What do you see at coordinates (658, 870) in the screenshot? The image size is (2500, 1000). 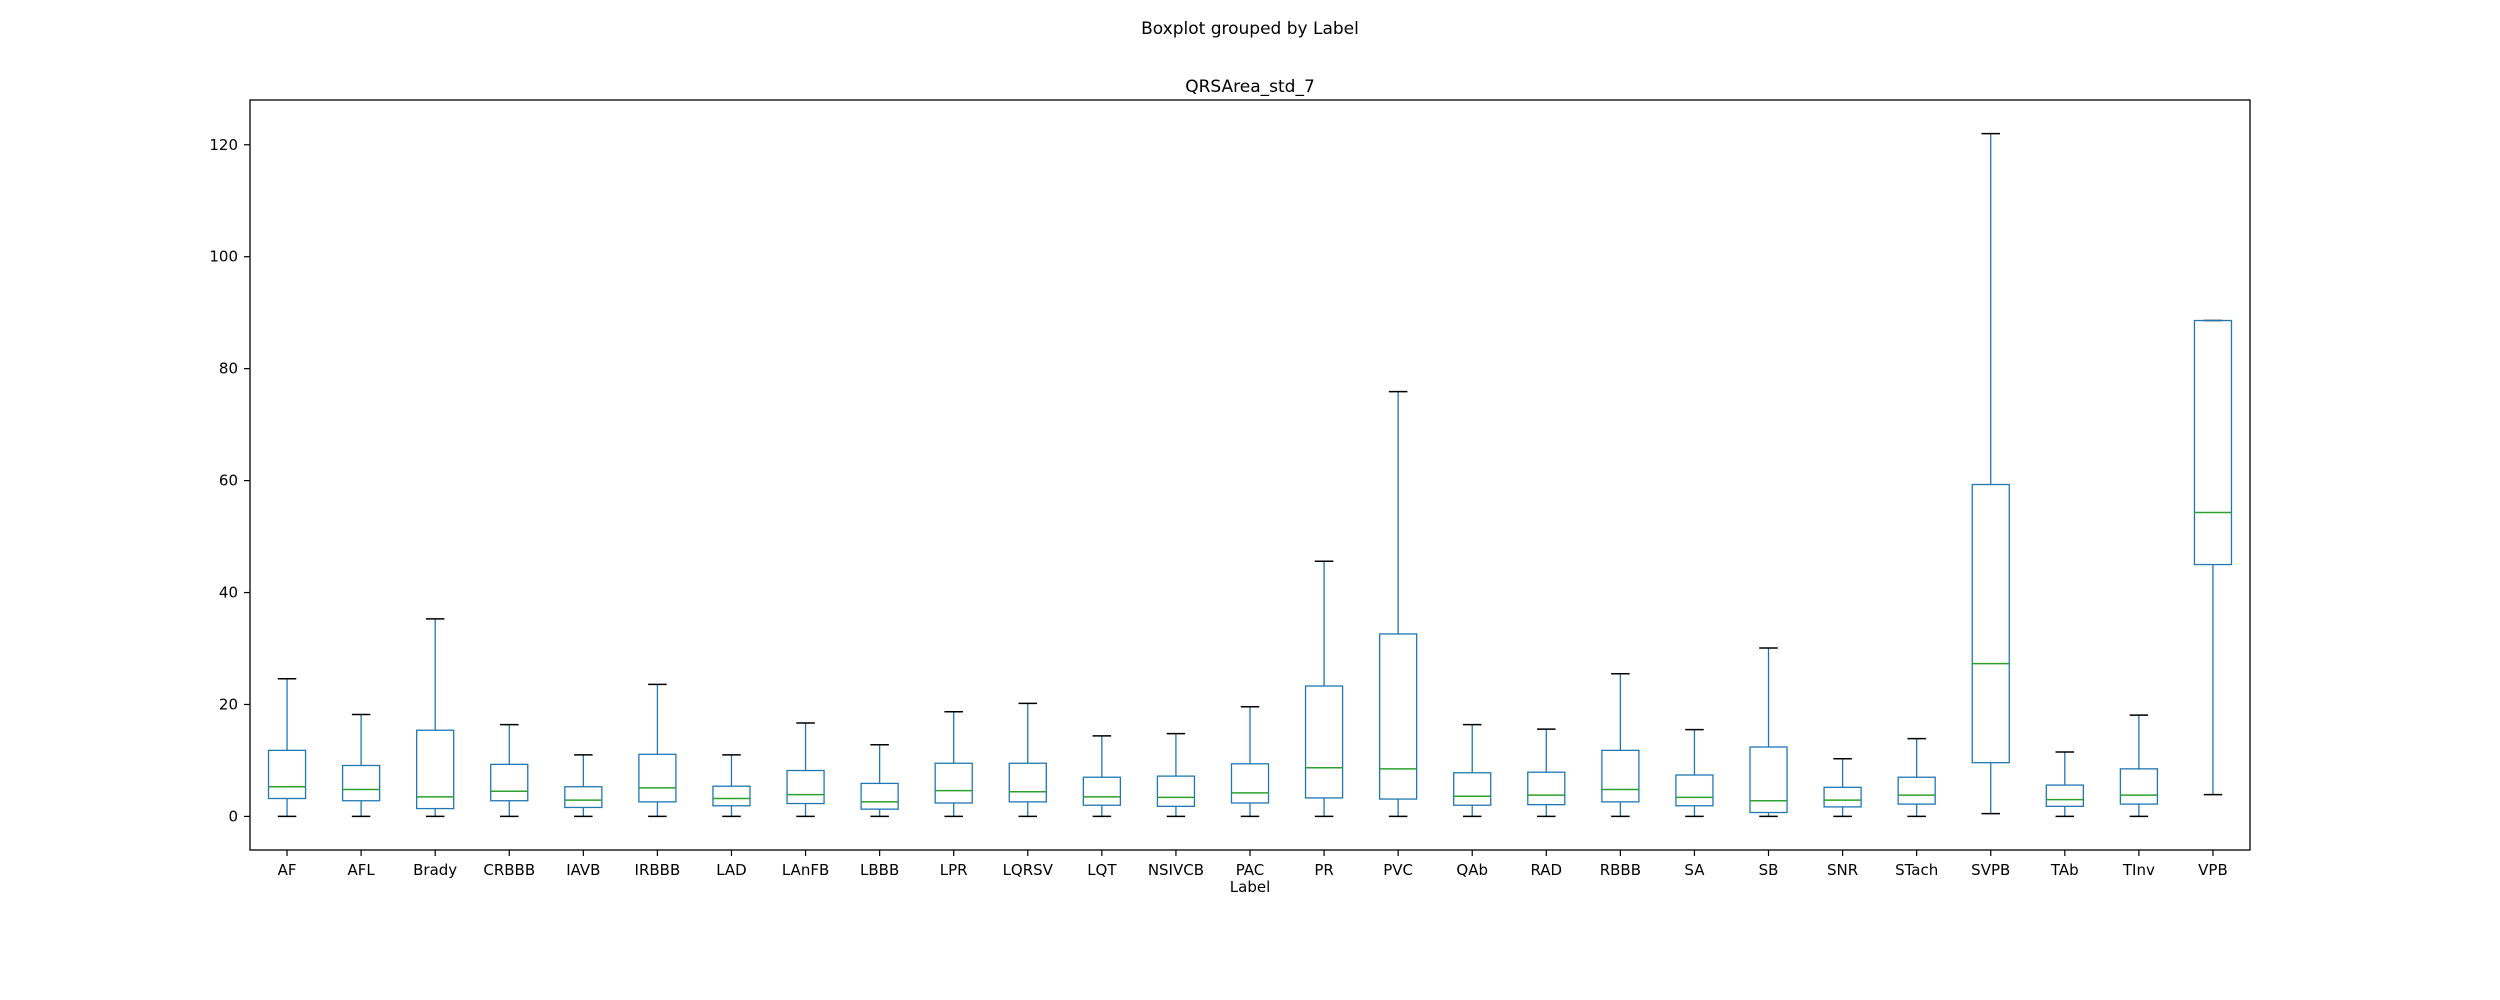 I see `x-tick-label: IRBBB` at bounding box center [658, 870].